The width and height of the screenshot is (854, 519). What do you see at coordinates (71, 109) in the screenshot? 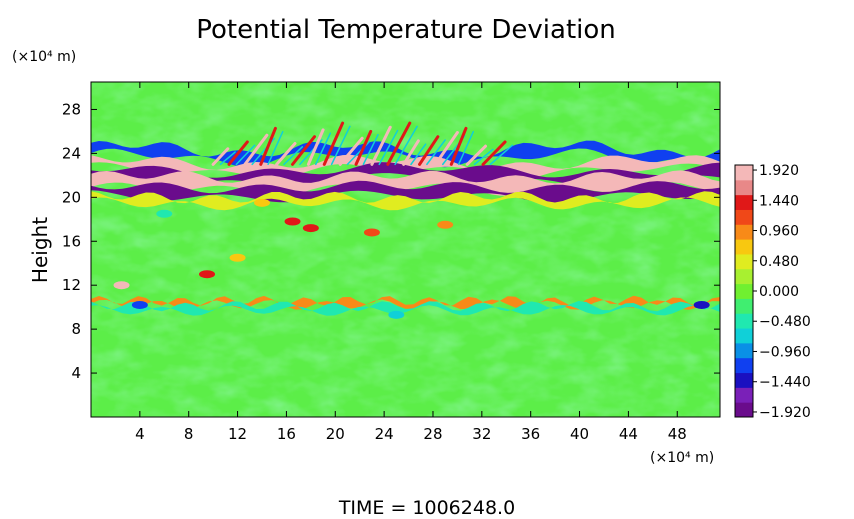
I see `y-tick-label: 28` at bounding box center [71, 109].